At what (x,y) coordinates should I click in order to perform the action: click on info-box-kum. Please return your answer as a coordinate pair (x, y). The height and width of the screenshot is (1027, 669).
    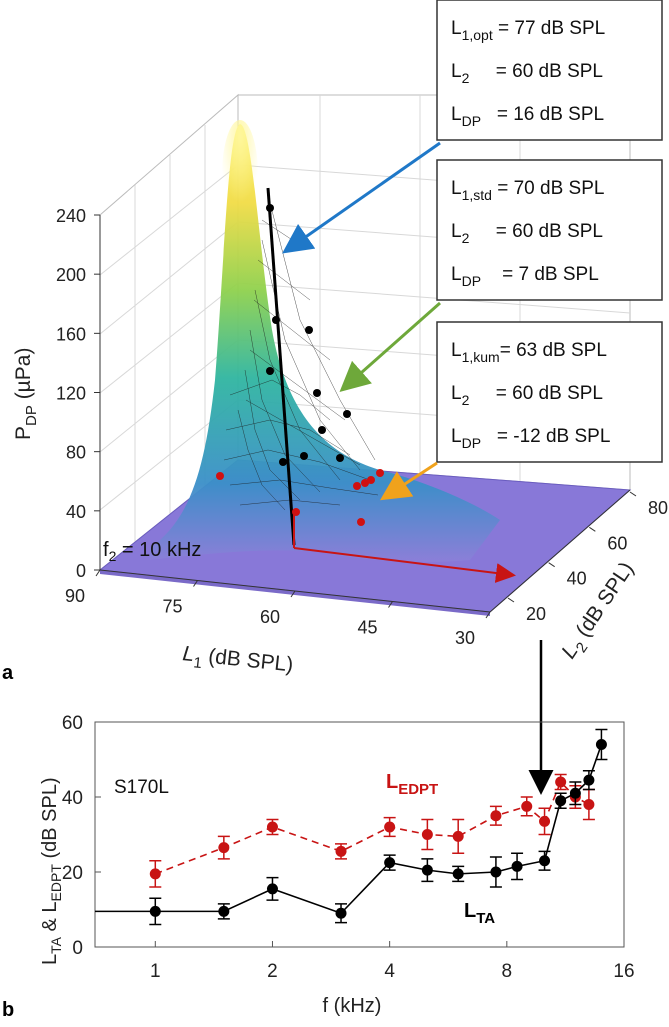
    Looking at the image, I should click on (549, 392).